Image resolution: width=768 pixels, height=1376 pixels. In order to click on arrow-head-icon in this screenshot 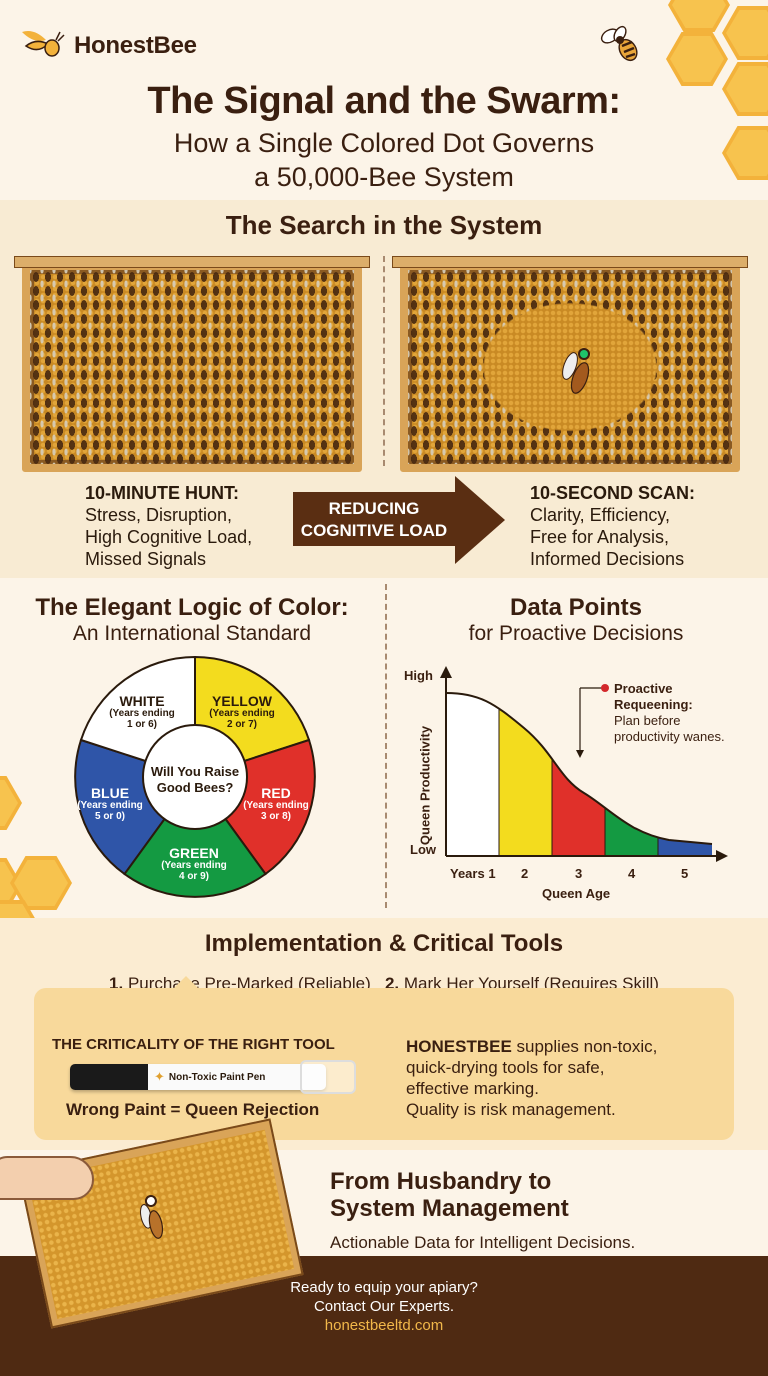, I will do `click(480, 520)`.